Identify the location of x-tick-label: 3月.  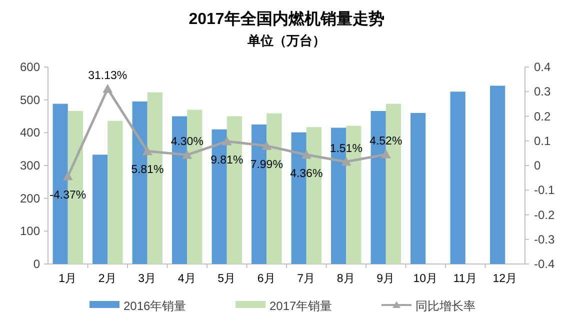
(147, 278).